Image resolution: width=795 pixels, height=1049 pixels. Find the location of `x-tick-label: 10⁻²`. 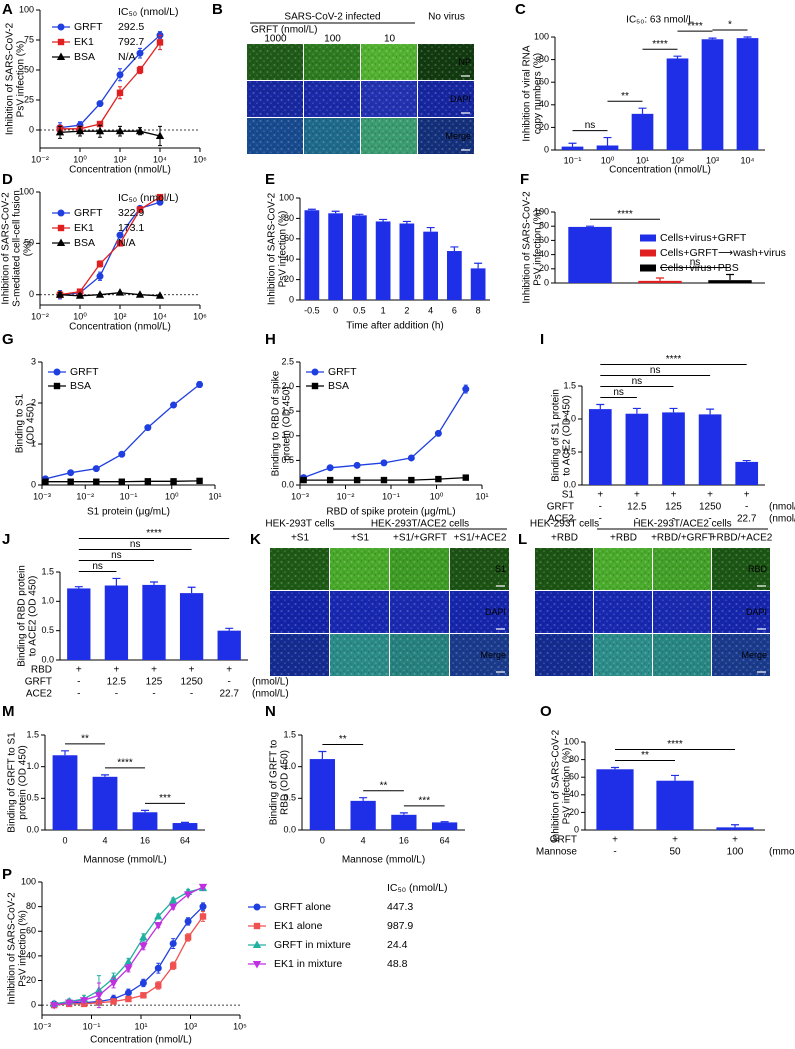

x-tick-label: 10⁻² is located at coordinates (40, 316).